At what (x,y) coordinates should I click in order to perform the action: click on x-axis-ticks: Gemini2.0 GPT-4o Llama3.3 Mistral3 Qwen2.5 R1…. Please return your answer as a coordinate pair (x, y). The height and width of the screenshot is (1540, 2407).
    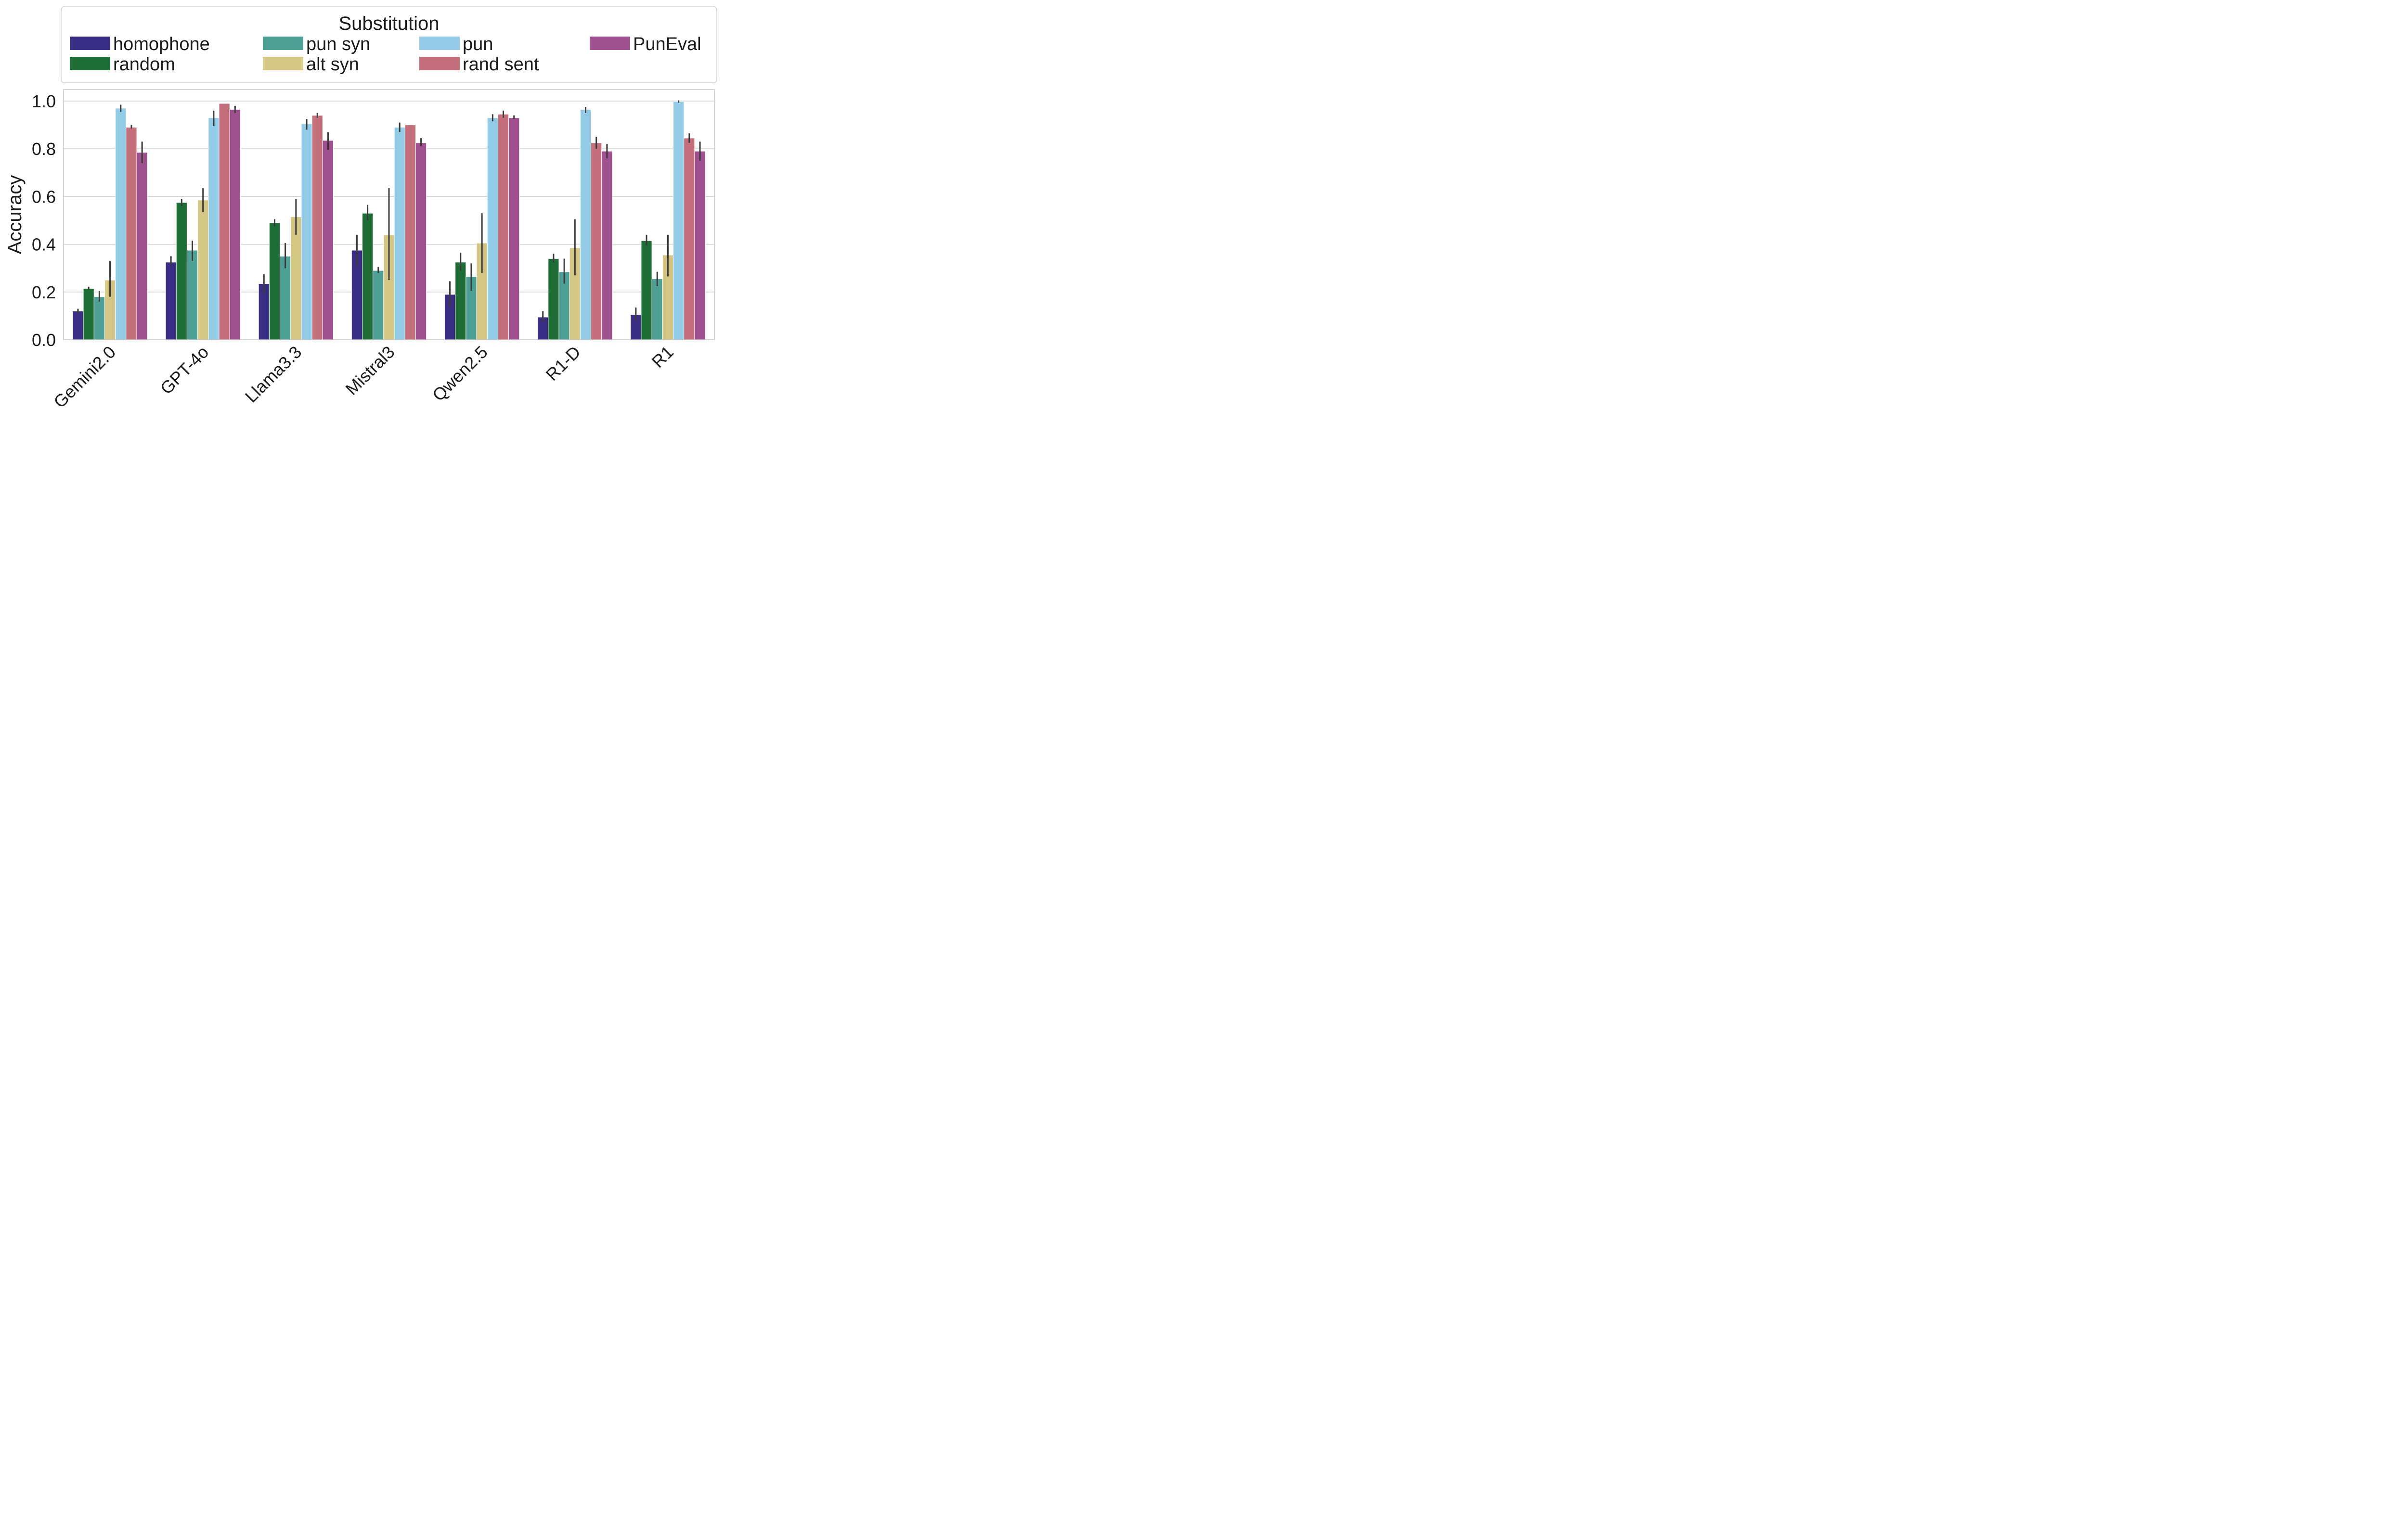
    Looking at the image, I should click on (363, 377).